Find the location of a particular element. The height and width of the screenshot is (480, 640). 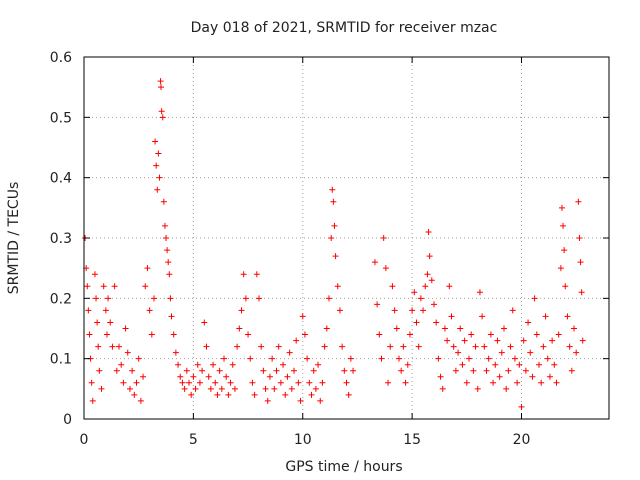

y-tick-label: 0.1 is located at coordinates (61, 360).